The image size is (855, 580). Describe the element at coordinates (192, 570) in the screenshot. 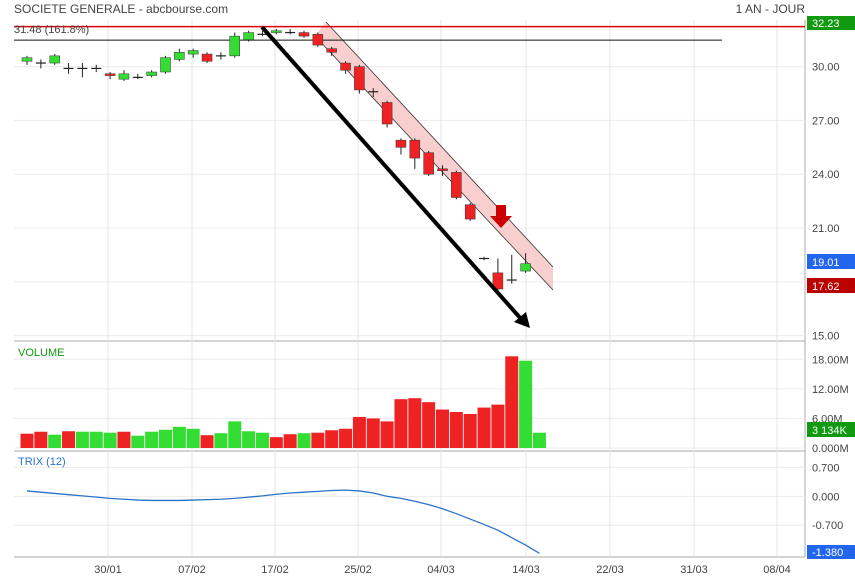

I see `x-tick-label: 07/02` at that location.